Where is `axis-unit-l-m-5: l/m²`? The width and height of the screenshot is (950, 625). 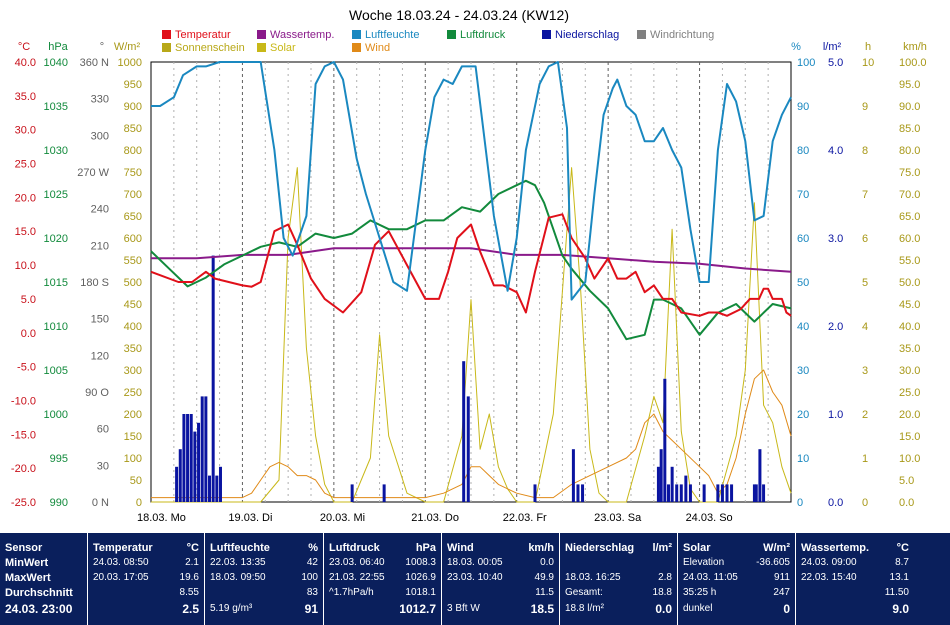 axis-unit-l-m-5: l/m² is located at coordinates (832, 47).